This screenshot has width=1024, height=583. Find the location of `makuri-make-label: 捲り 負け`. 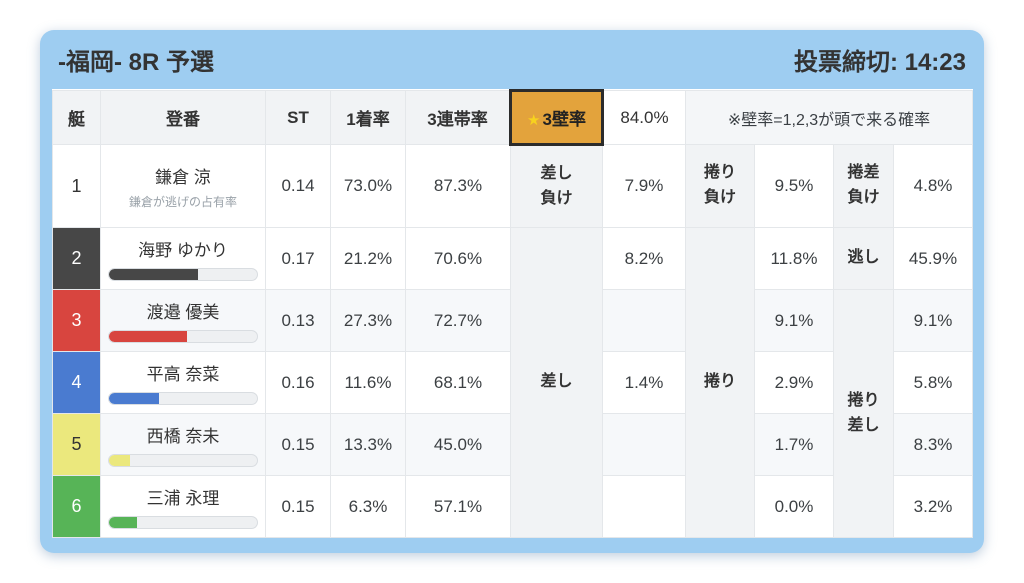

makuri-make-label: 捲り 負け is located at coordinates (720, 186).